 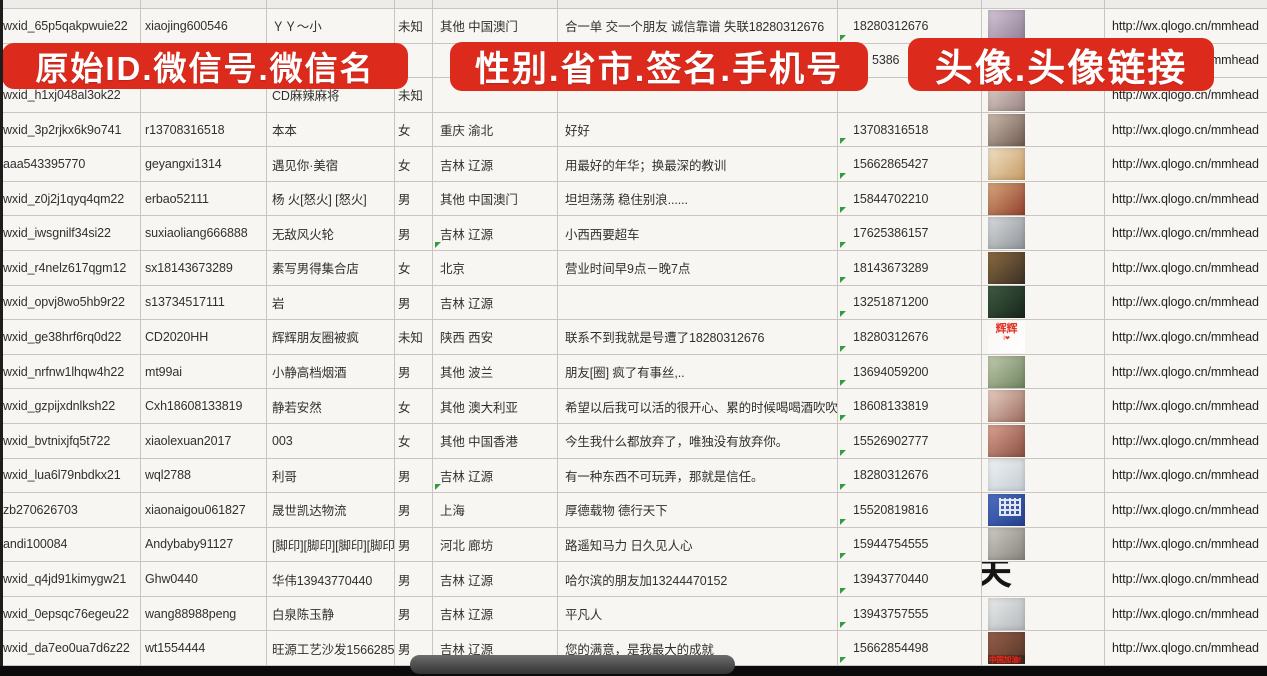 What do you see at coordinates (698, 613) in the screenshot?
I see `cell-signature: 平凡人` at bounding box center [698, 613].